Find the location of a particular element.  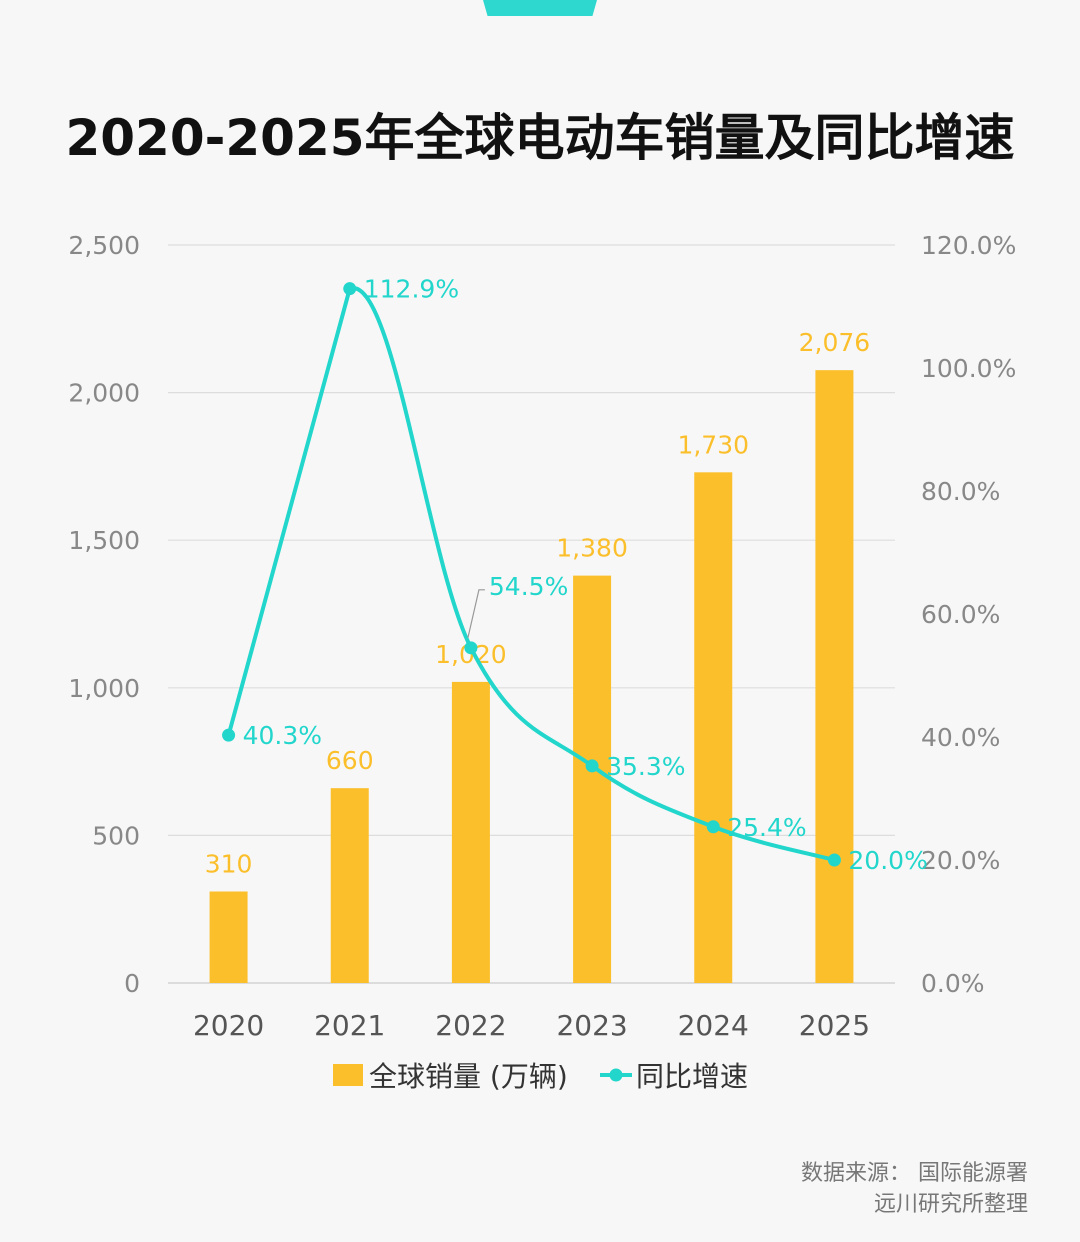

bar-value-label: 2,076 is located at coordinates (835, 342).